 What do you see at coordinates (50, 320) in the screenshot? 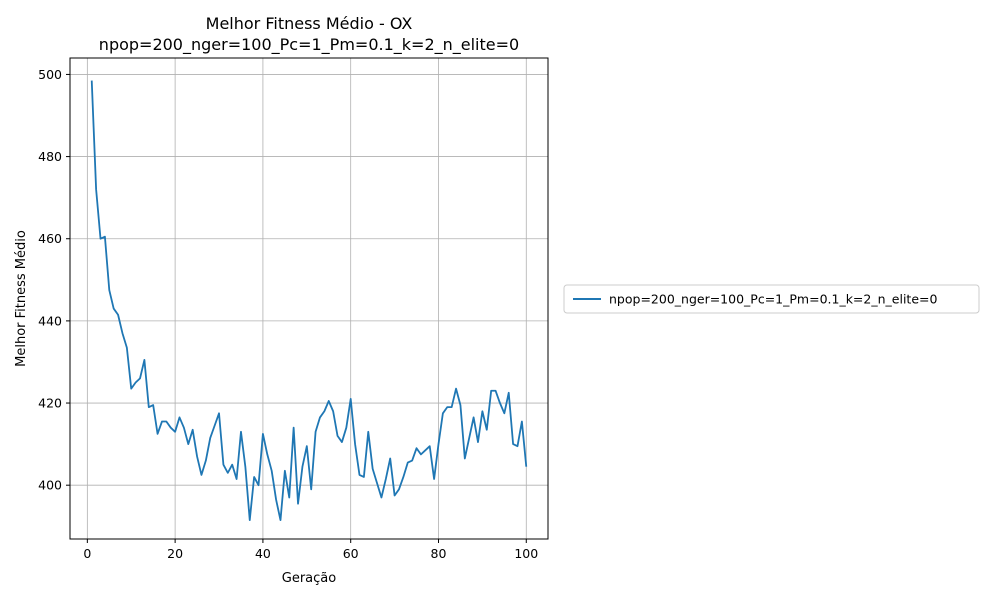
I see `y-tick-label: 440` at bounding box center [50, 320].